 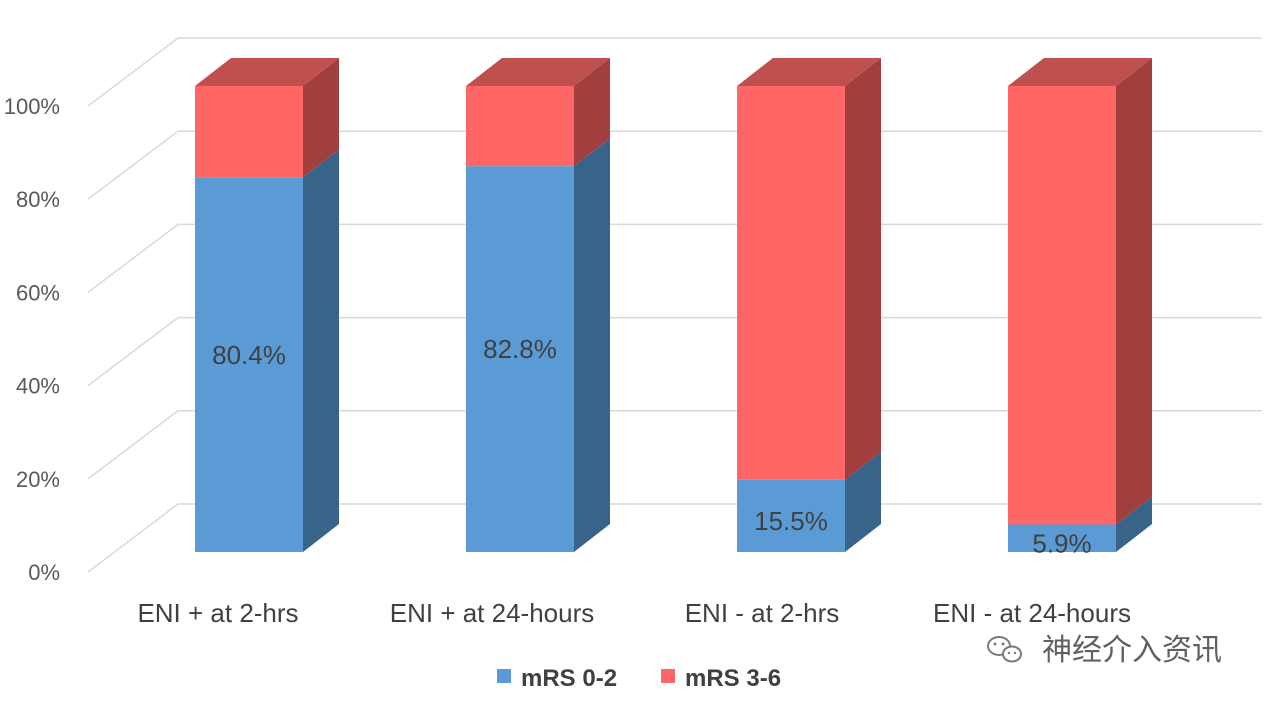 What do you see at coordinates (1132, 650) in the screenshot?
I see `watermark-text: 神经介入资讯` at bounding box center [1132, 650].